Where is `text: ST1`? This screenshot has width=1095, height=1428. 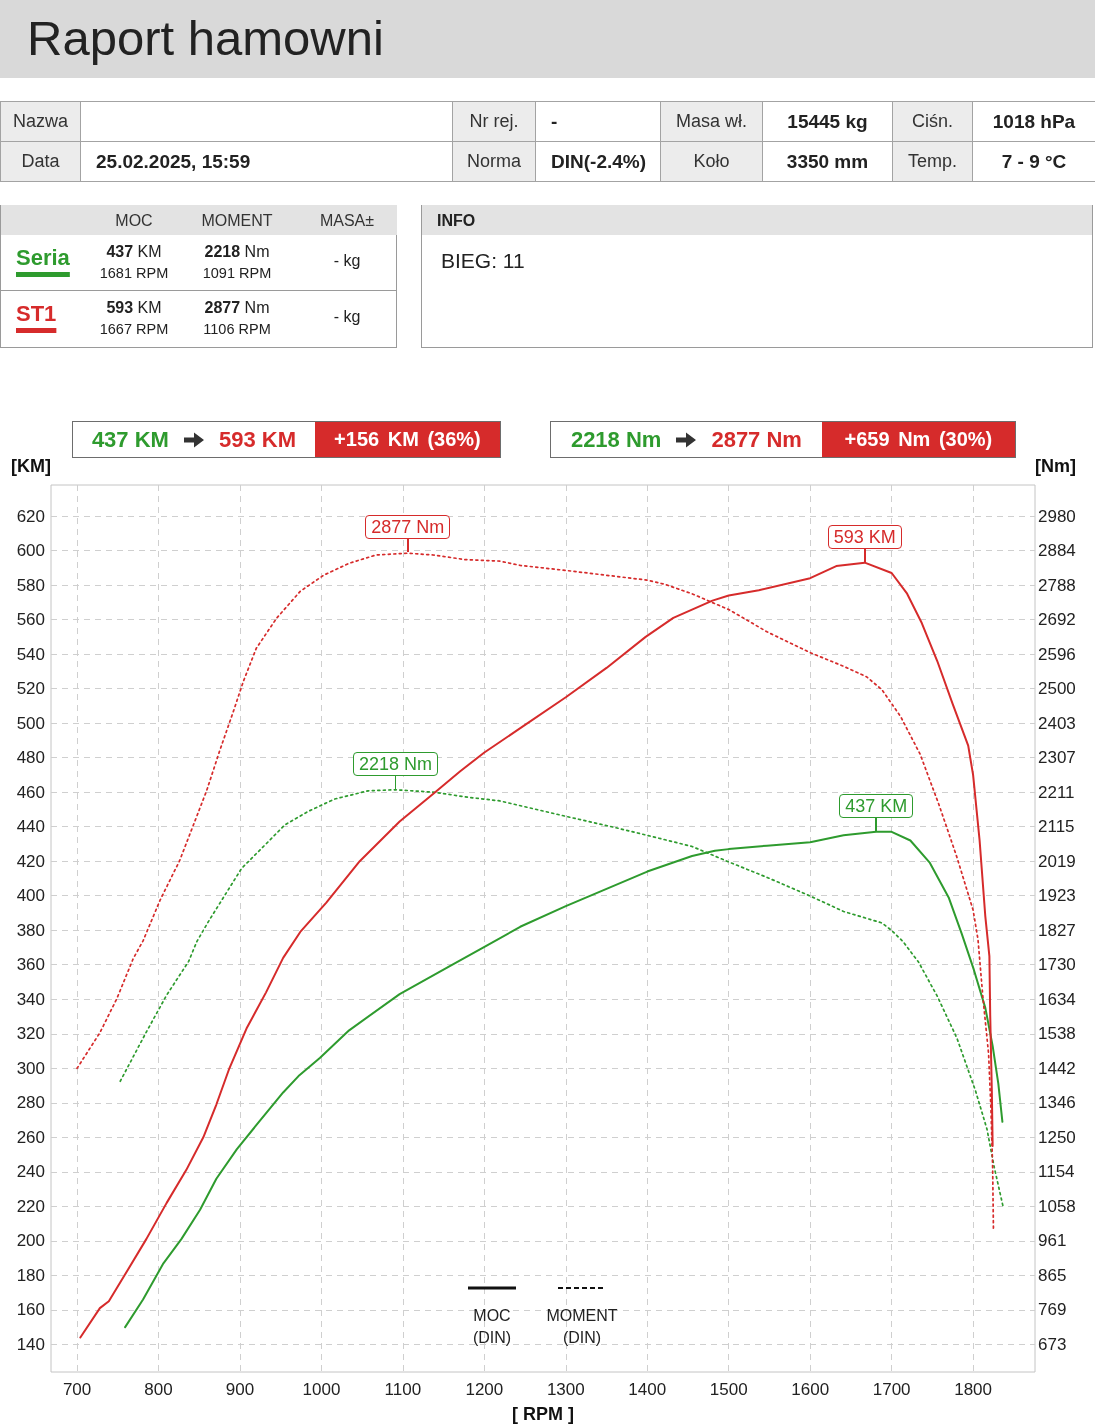
text: ST1 is located at coordinates (36, 314).